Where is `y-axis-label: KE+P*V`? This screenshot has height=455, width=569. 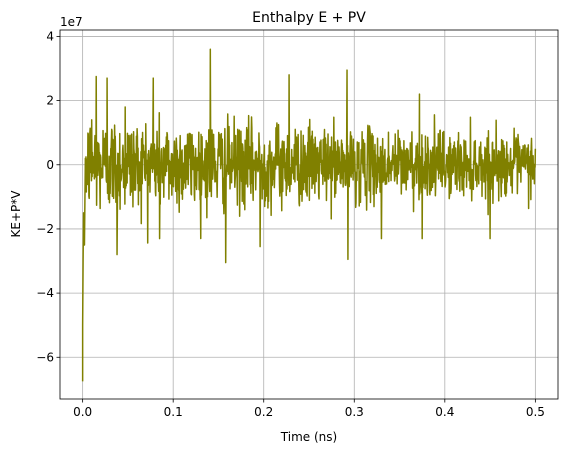 y-axis-label: KE+P*V is located at coordinates (16, 214).